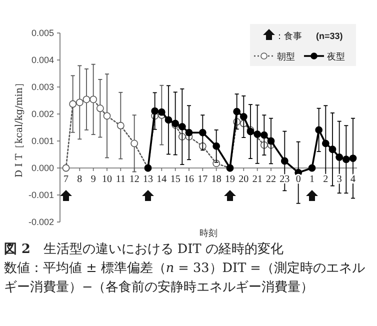 This screenshot has width=377, height=326. I want to click on y-tick-label: 0.000, so click(42, 168).